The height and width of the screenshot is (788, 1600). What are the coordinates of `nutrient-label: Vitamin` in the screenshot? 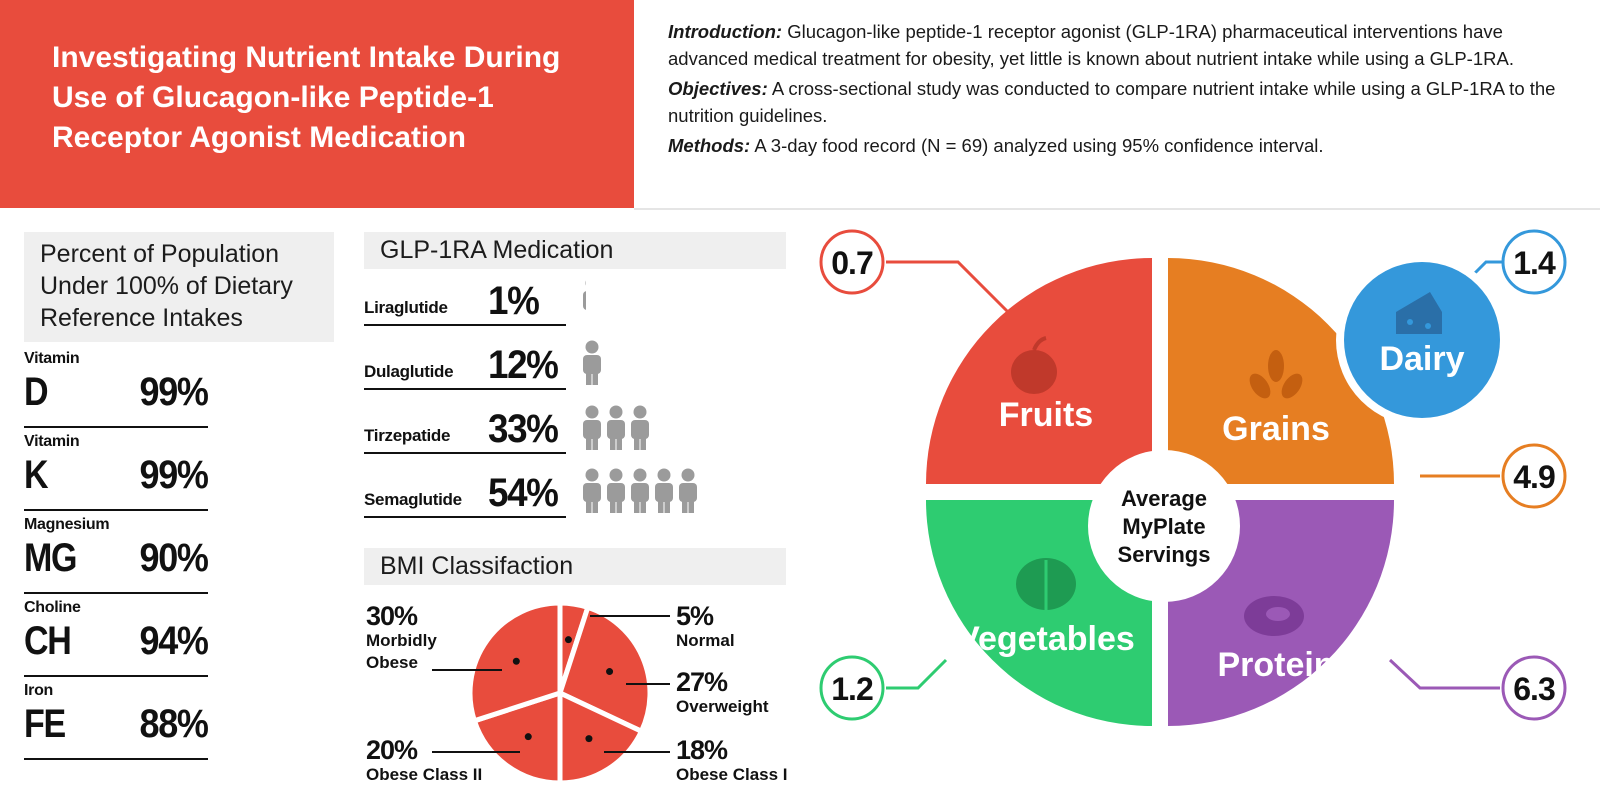 It's located at (52, 441).